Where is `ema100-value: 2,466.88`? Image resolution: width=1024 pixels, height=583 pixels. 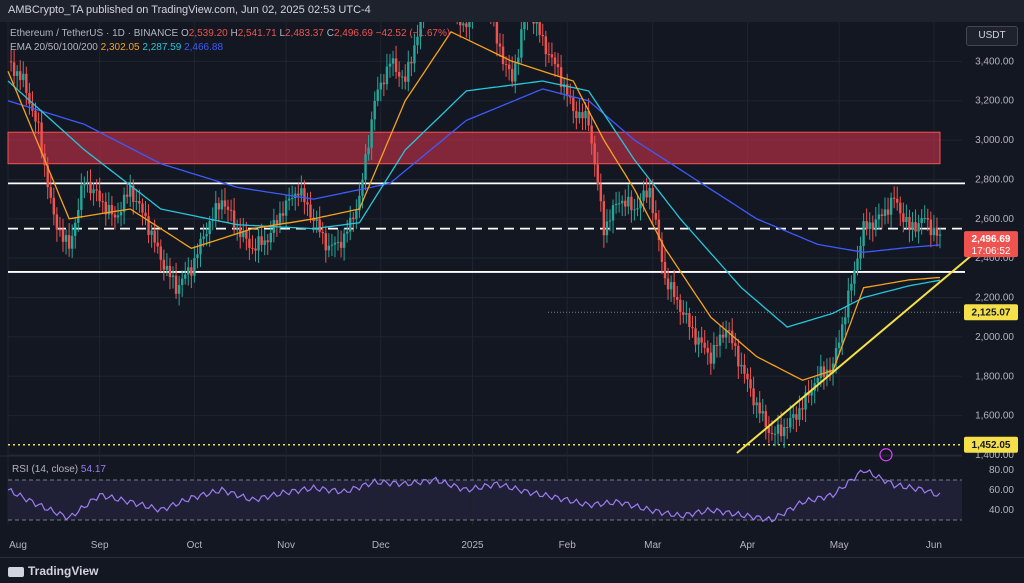
ema100-value: 2,466.88 is located at coordinates (204, 47).